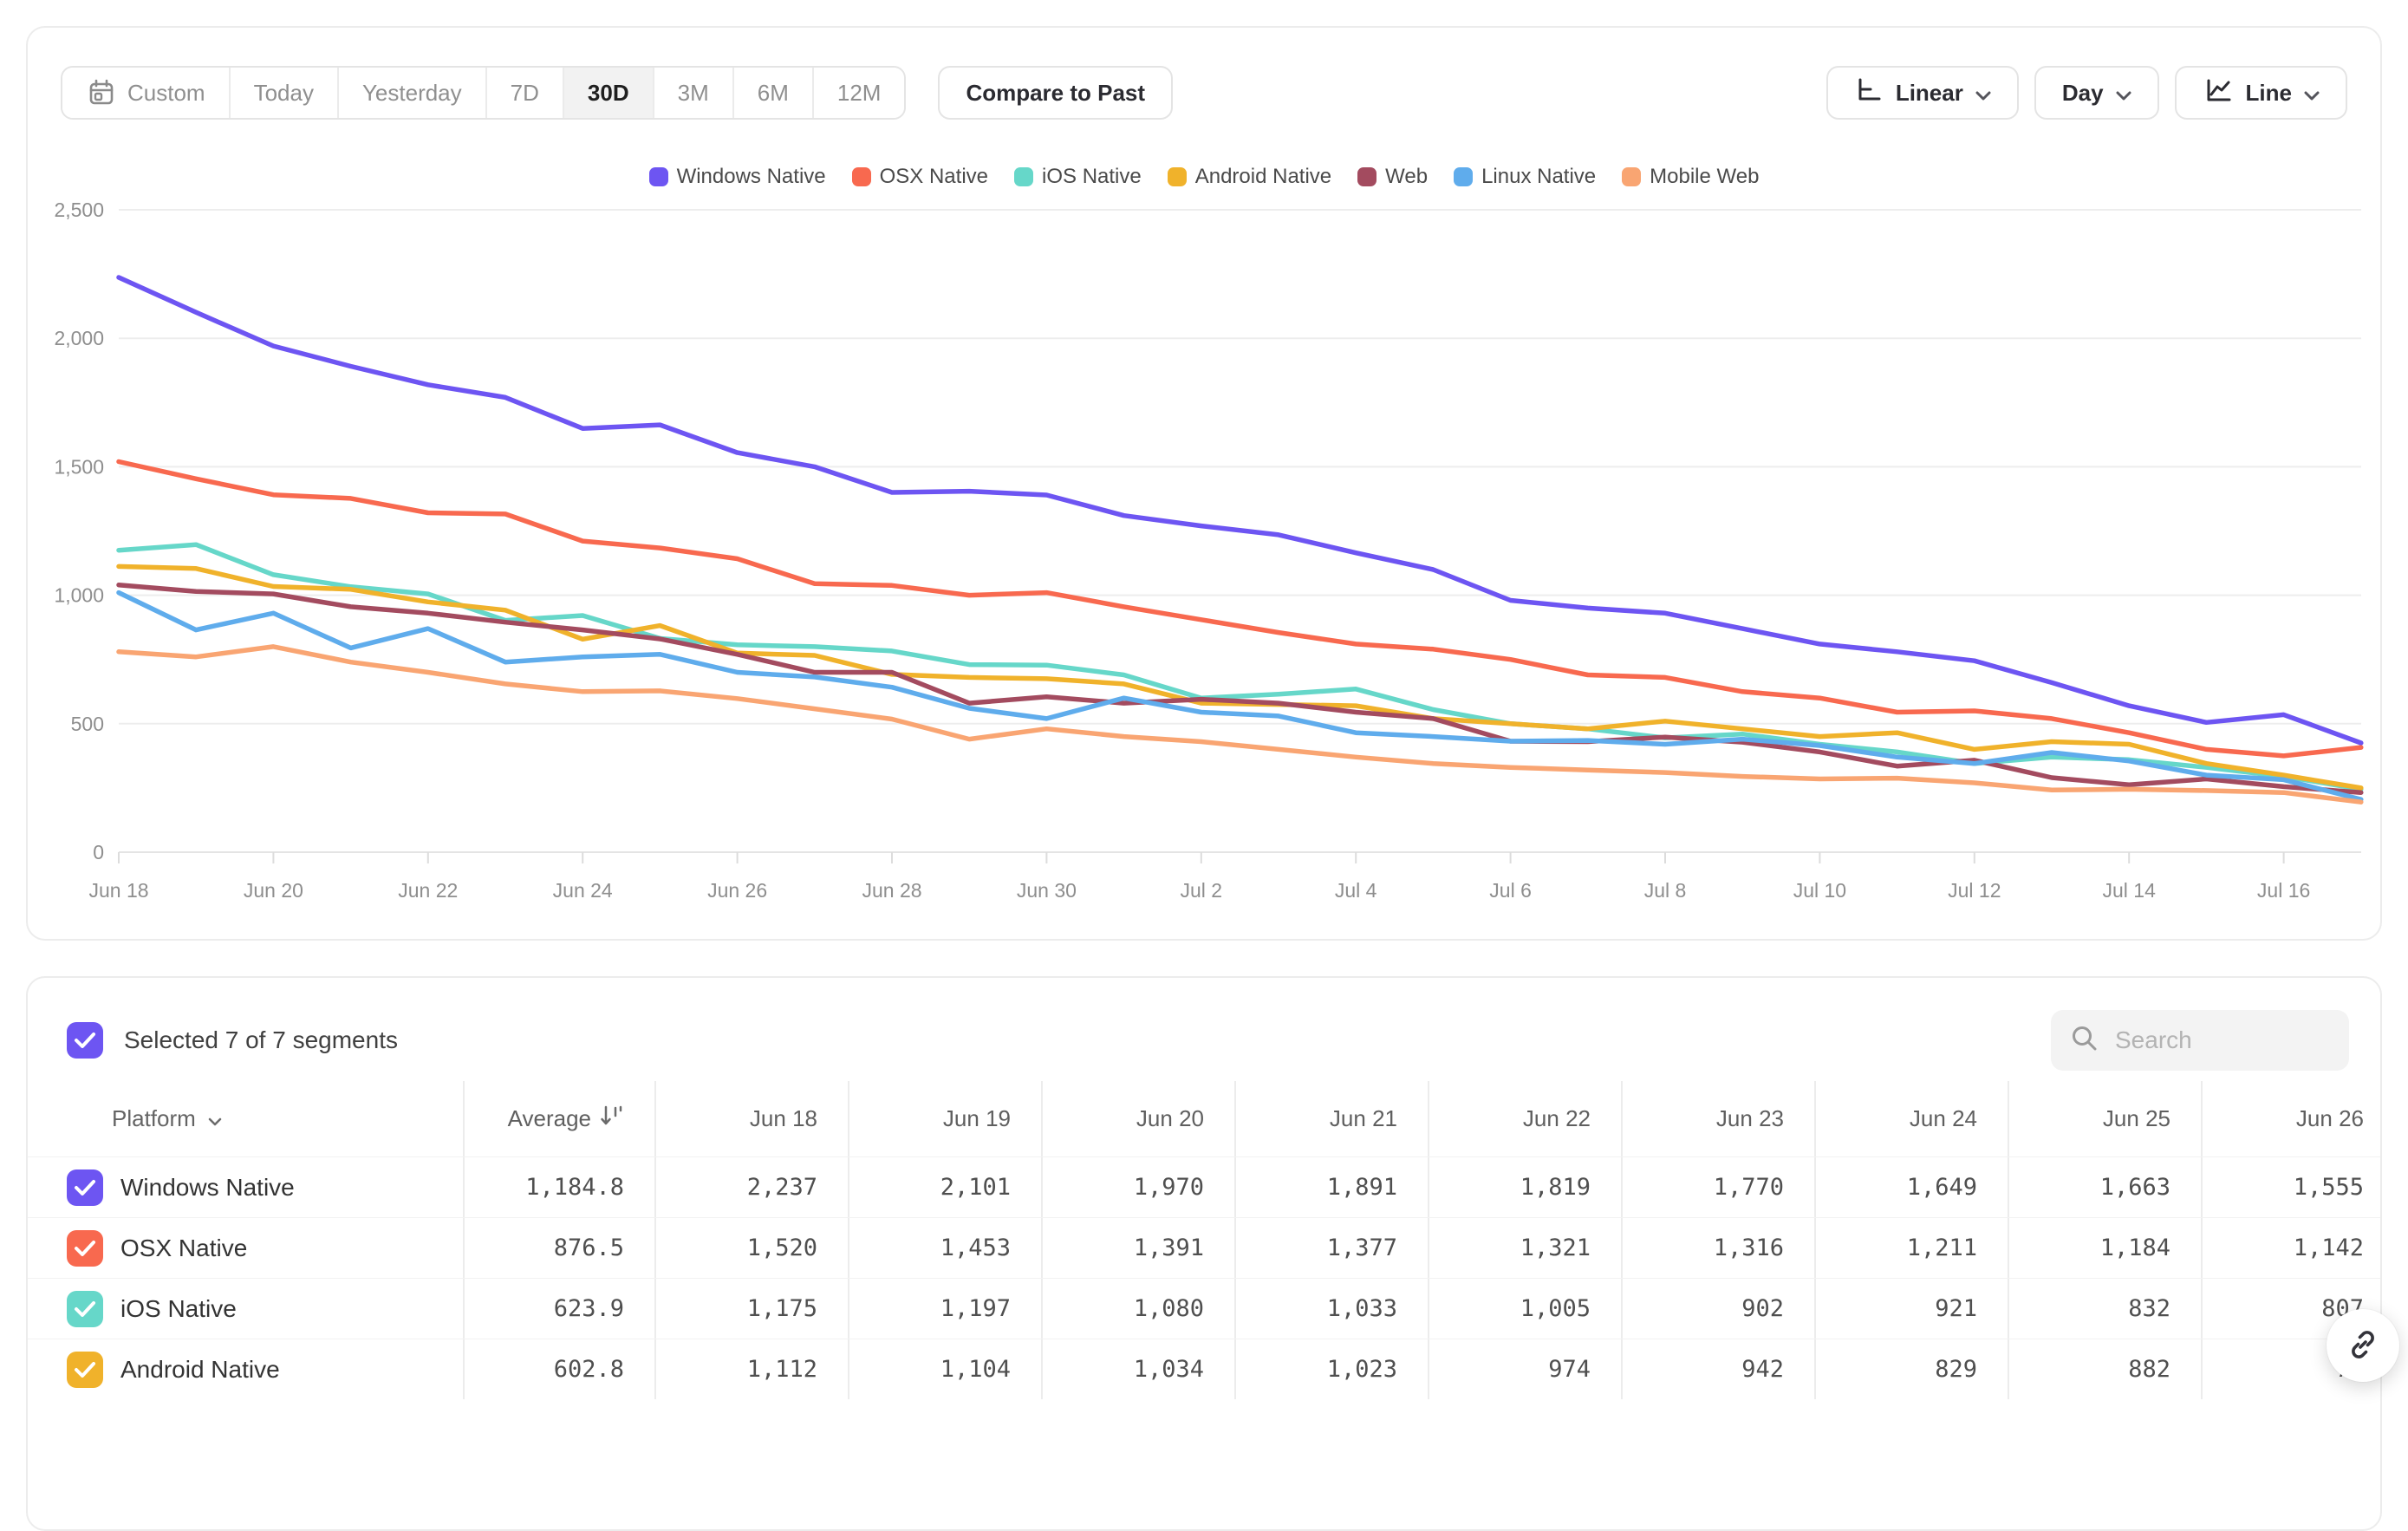  What do you see at coordinates (1717, 1369) in the screenshot?
I see `metric-value: 942` at bounding box center [1717, 1369].